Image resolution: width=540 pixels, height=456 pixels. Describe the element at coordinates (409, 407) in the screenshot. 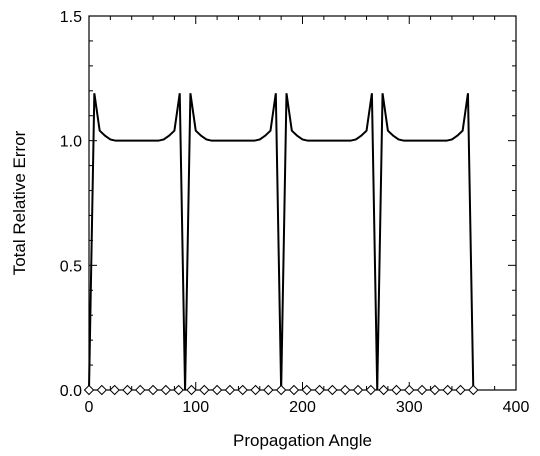

I see `x-tick-label: 300` at that location.